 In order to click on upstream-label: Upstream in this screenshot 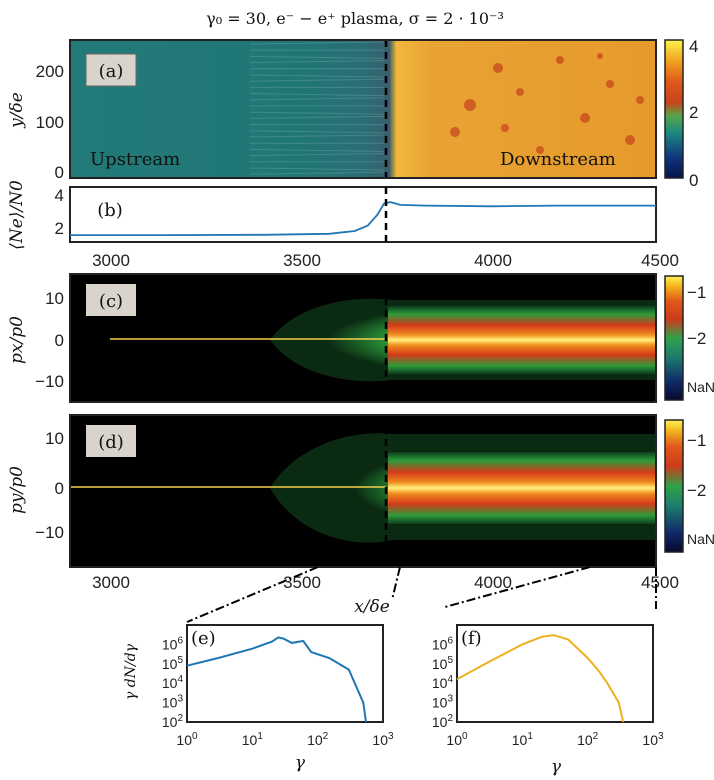, I will do `click(135, 159)`.